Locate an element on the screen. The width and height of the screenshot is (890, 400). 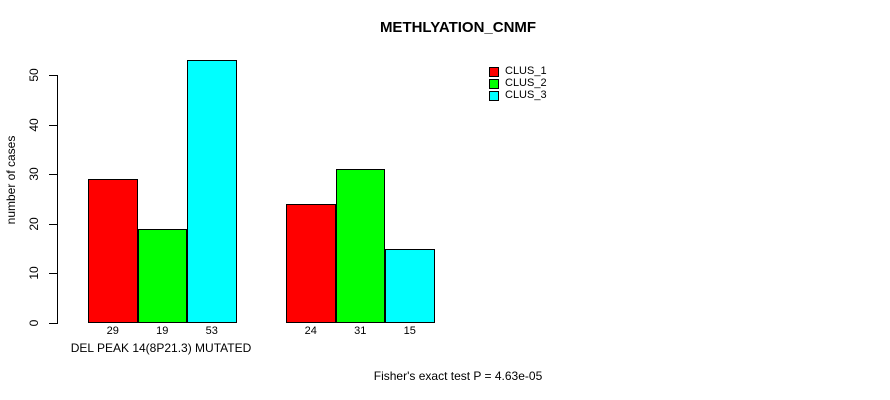
bar-clus_1-group2 is located at coordinates (311, 263).